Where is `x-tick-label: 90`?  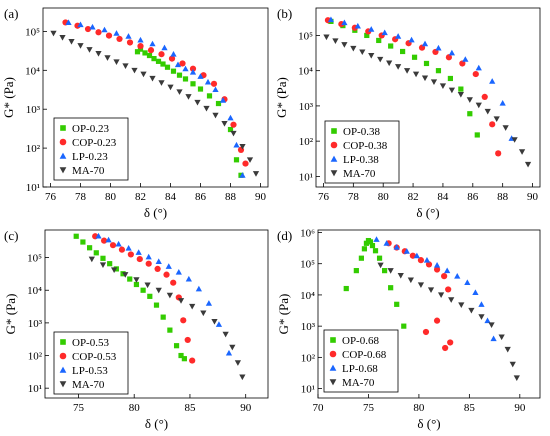
x-tick-label: 90 is located at coordinates (261, 197).